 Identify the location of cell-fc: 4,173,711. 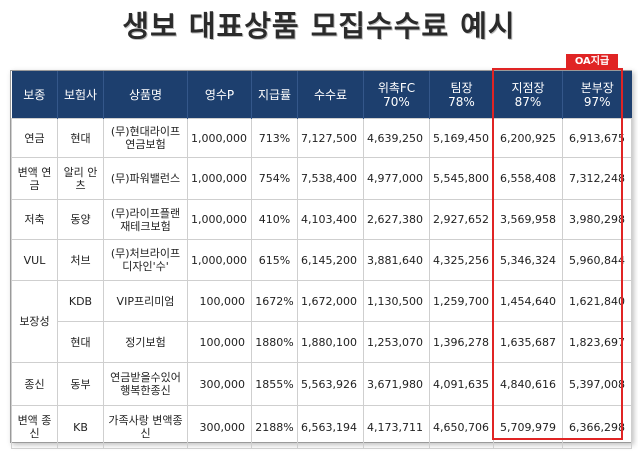
(396, 427).